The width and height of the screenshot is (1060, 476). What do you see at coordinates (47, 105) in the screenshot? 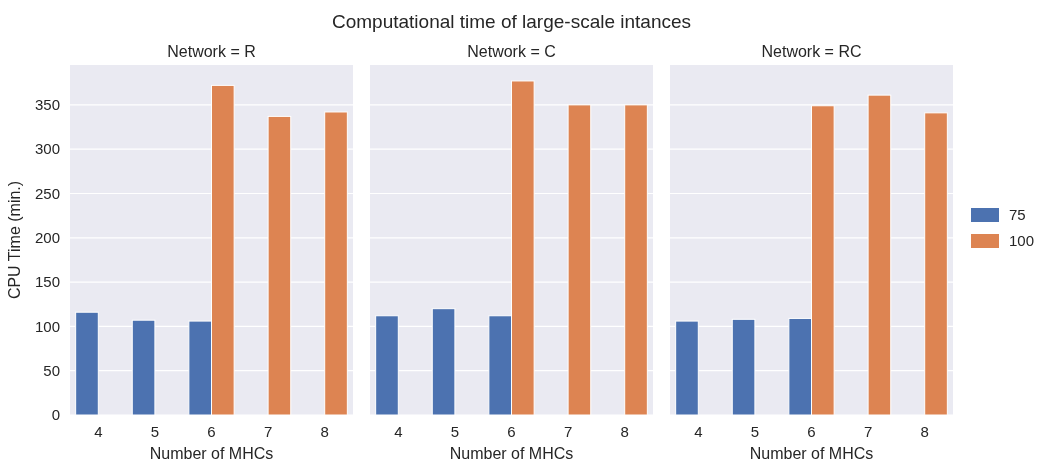
I see `y-tick-label: 350` at bounding box center [47, 105].